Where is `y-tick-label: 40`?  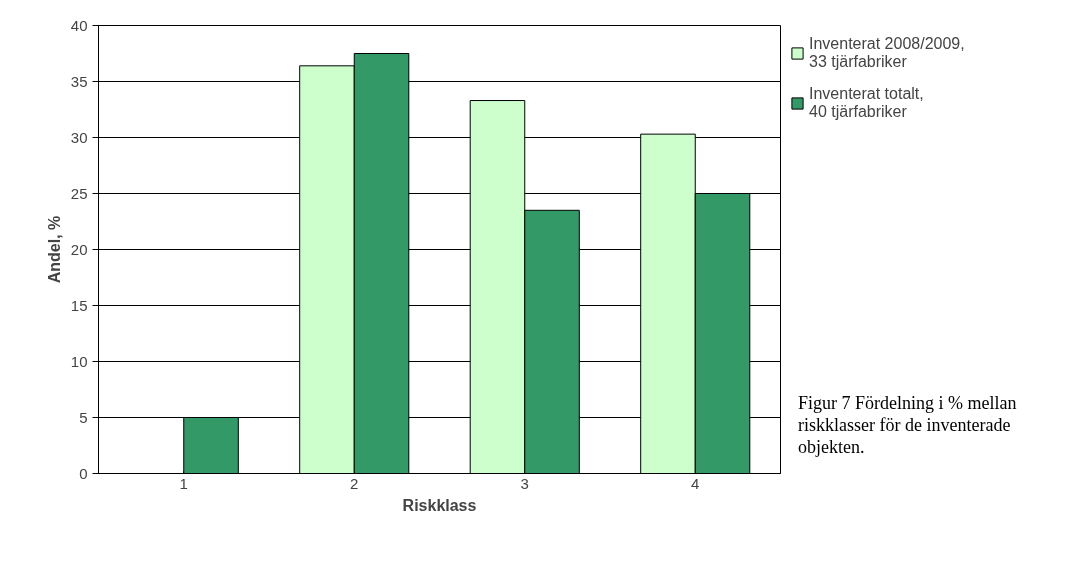 y-tick-label: 40 is located at coordinates (79, 25).